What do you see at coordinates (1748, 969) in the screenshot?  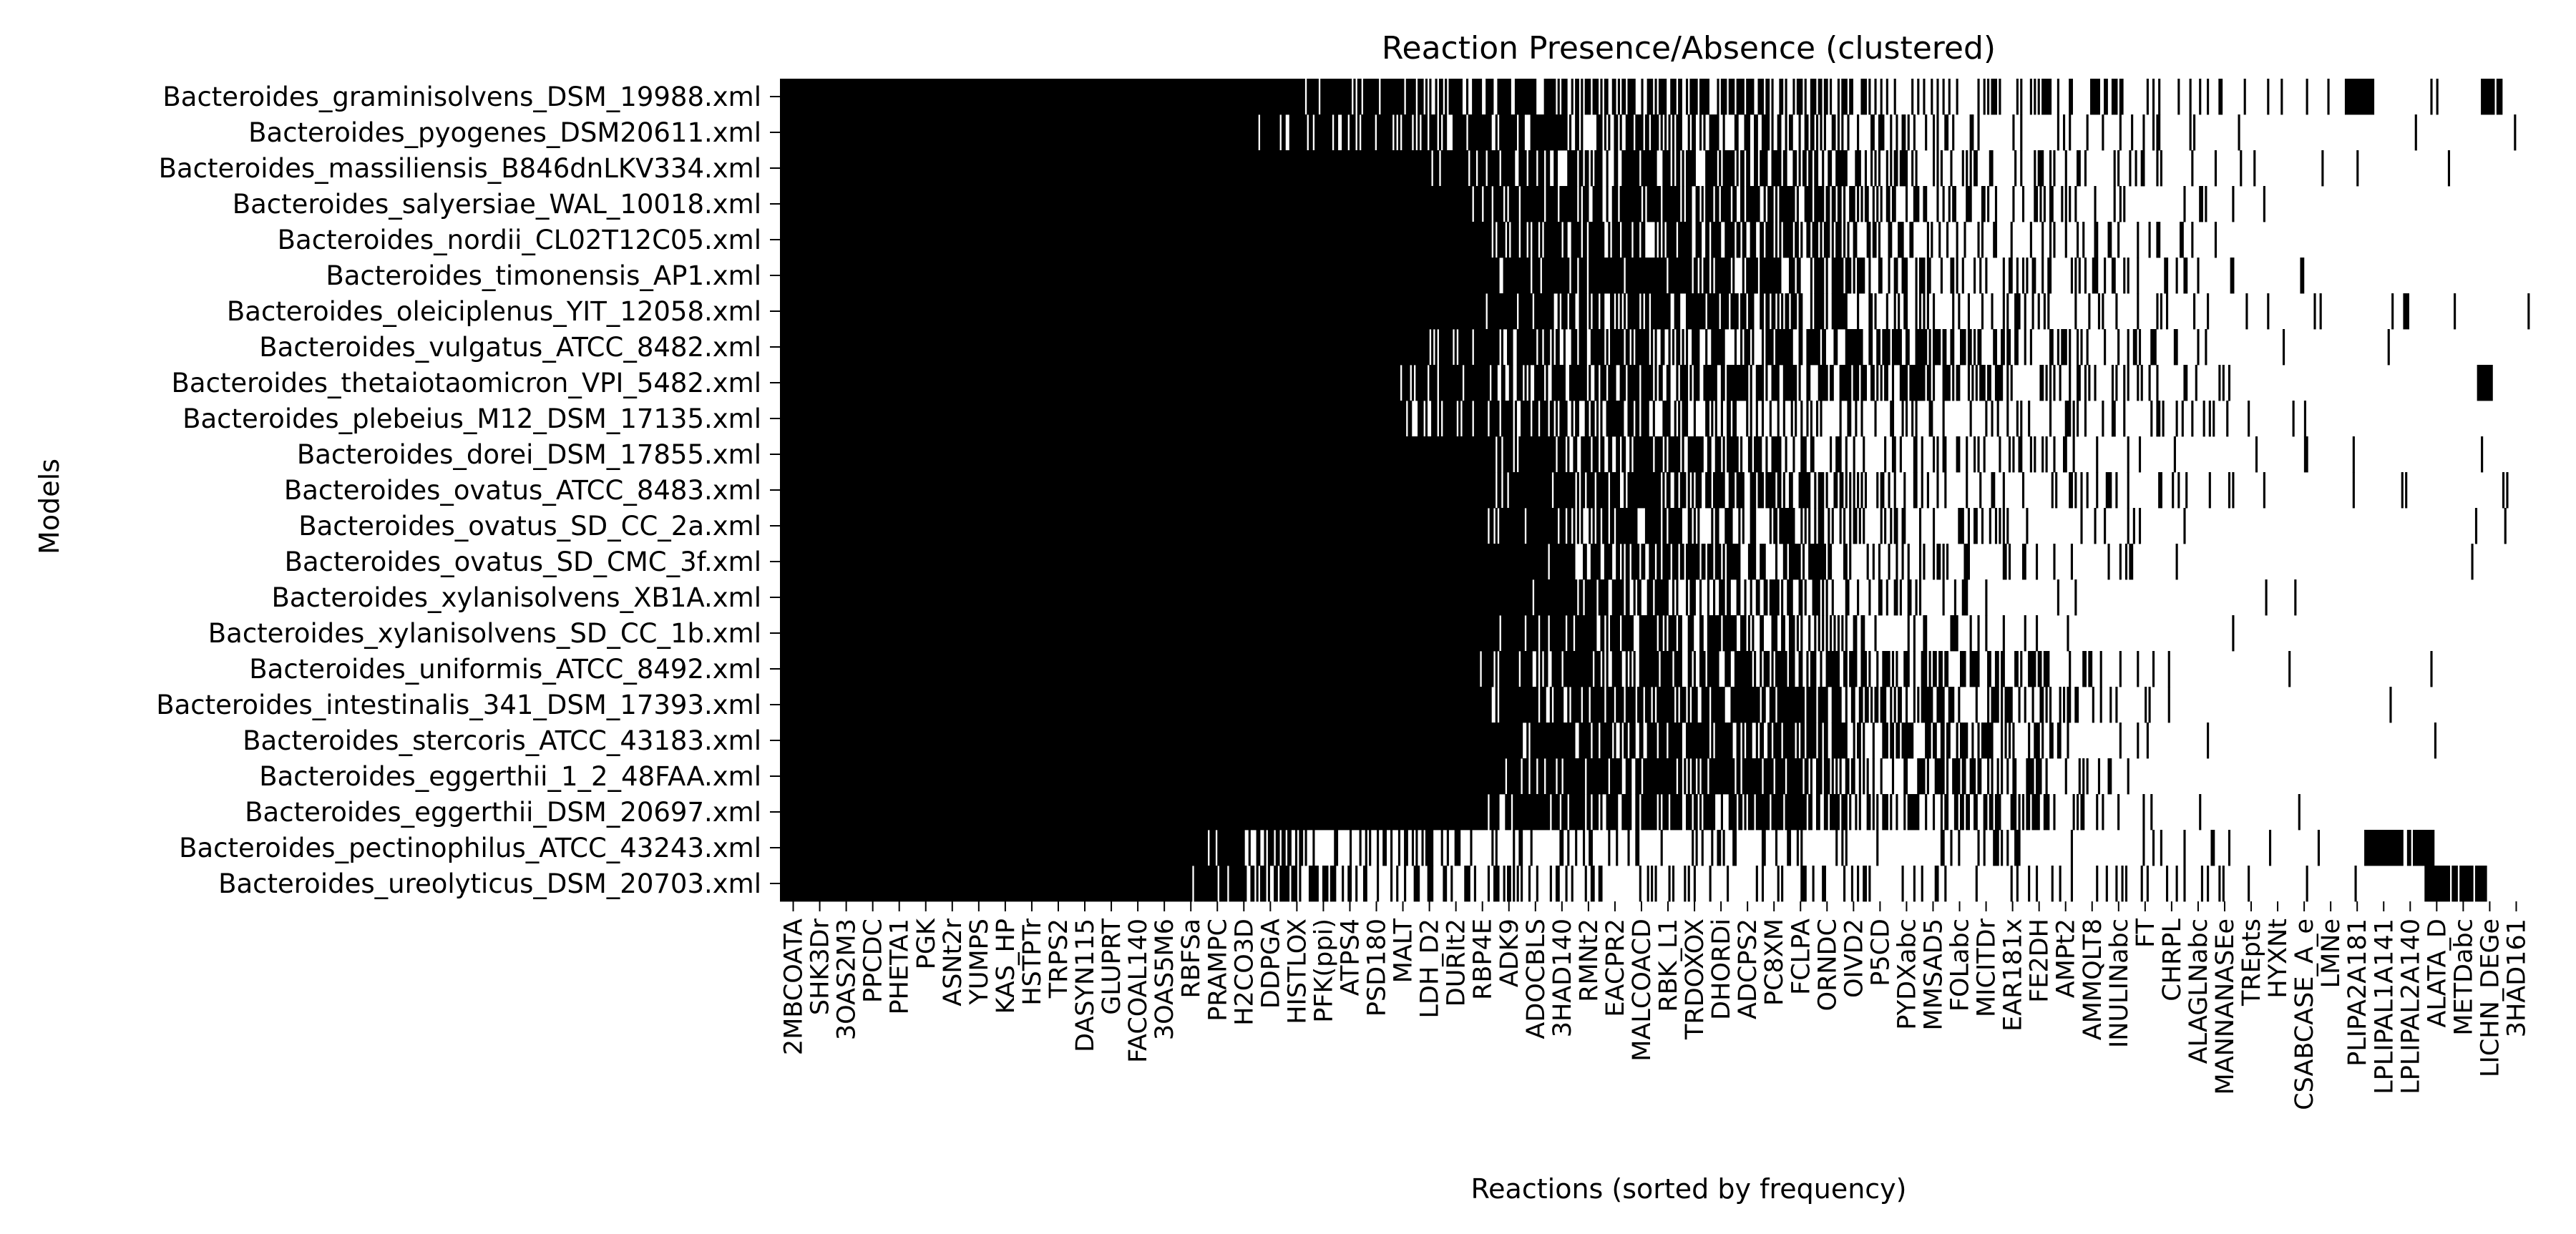 I see `x-tick-label: ADCPS2` at bounding box center [1748, 969].